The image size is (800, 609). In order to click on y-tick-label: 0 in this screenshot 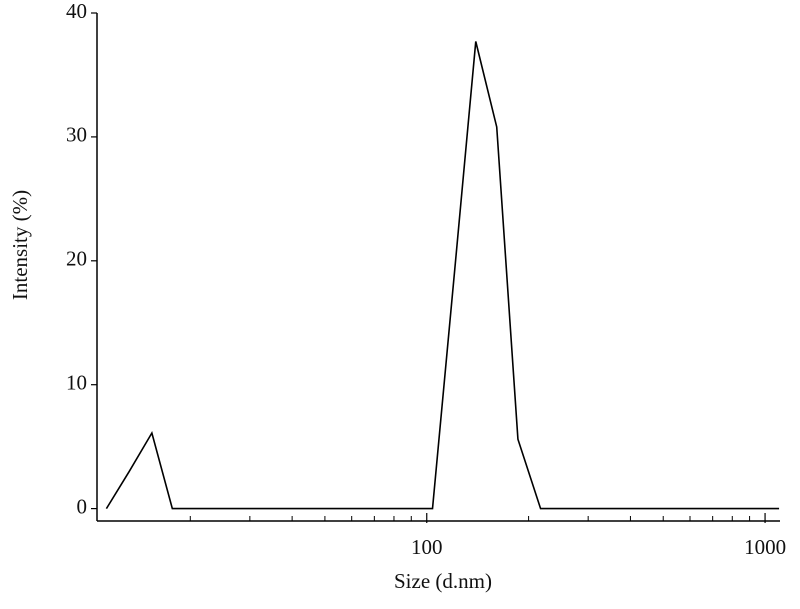, I will do `click(82, 506)`.